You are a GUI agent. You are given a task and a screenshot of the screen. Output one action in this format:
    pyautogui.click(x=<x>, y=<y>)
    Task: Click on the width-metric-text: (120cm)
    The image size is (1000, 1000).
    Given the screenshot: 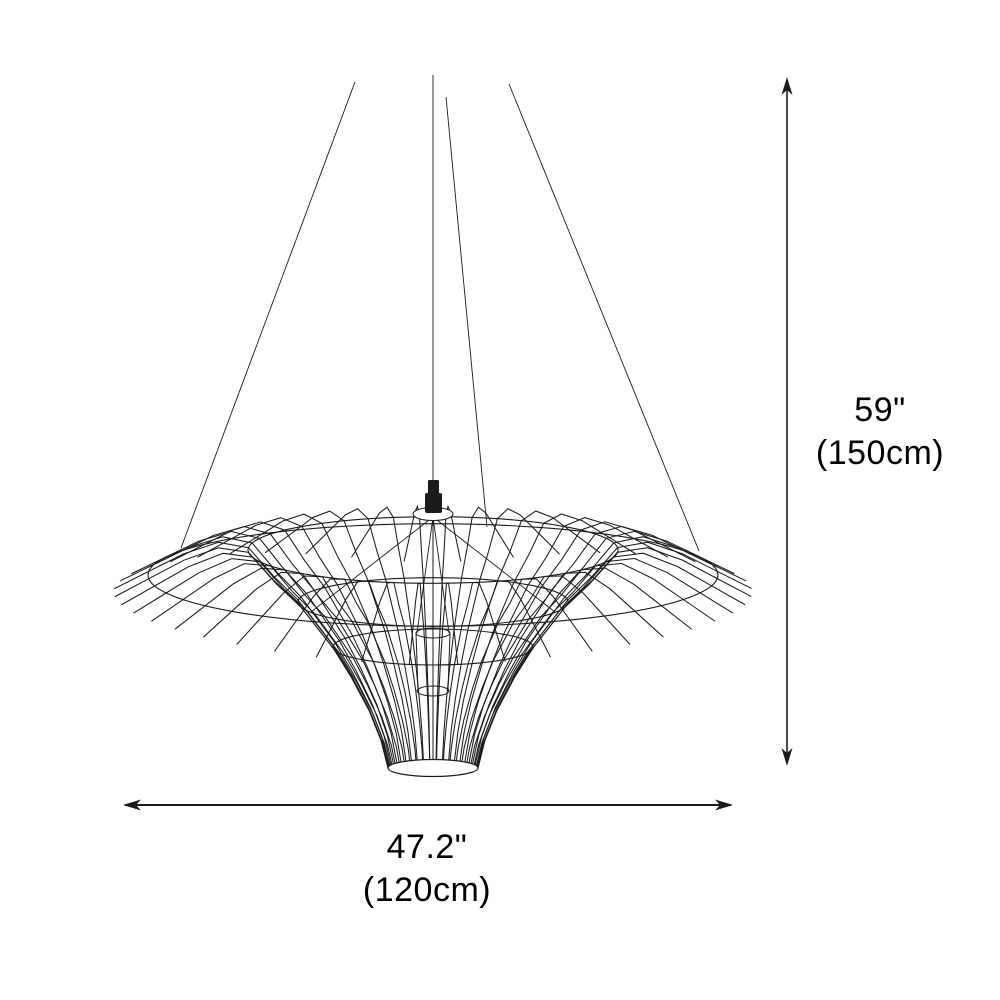 What is the action you would take?
    pyautogui.click(x=427, y=890)
    